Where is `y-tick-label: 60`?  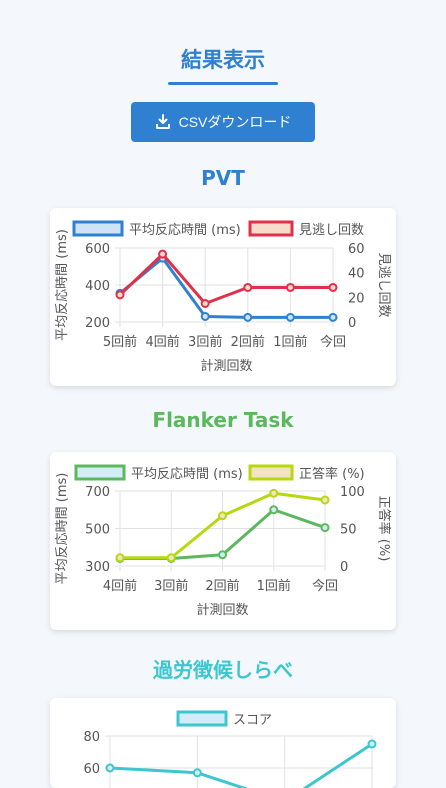 y-tick-label: 60 is located at coordinates (91, 769).